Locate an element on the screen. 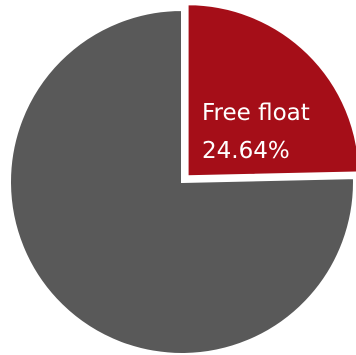 This screenshot has width=356, height=355. slice-label-free-float: Free float is located at coordinates (256, 113).